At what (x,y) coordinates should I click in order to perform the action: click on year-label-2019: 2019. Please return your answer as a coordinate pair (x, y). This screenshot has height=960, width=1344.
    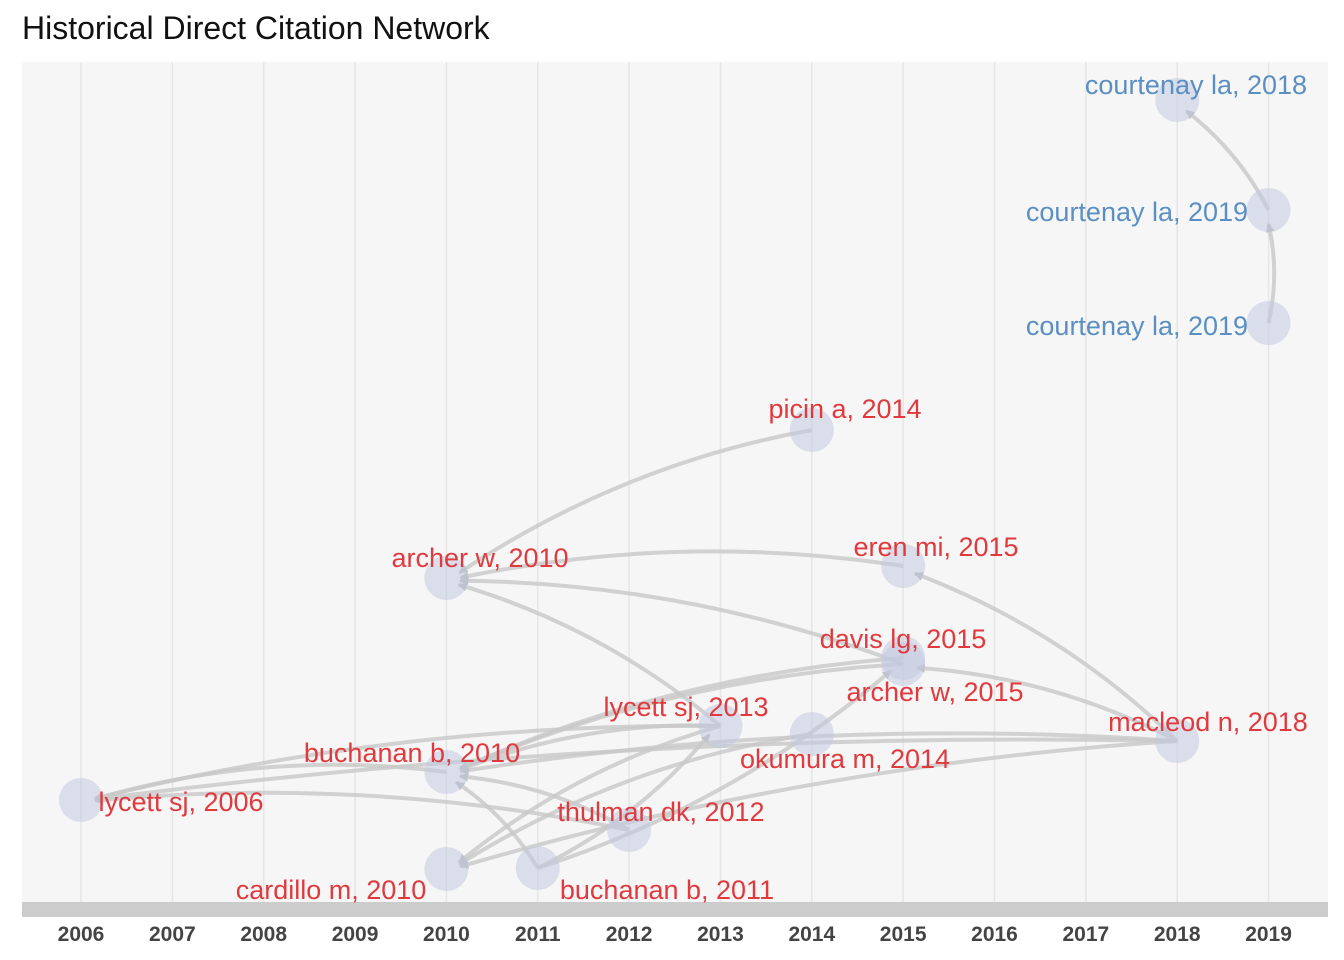
    Looking at the image, I should click on (1268, 934).